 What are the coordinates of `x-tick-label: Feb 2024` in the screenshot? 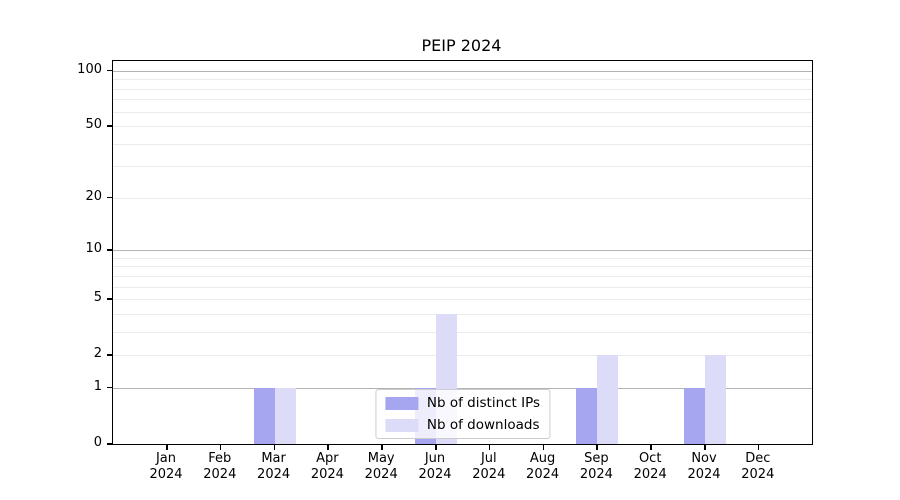 It's located at (220, 466).